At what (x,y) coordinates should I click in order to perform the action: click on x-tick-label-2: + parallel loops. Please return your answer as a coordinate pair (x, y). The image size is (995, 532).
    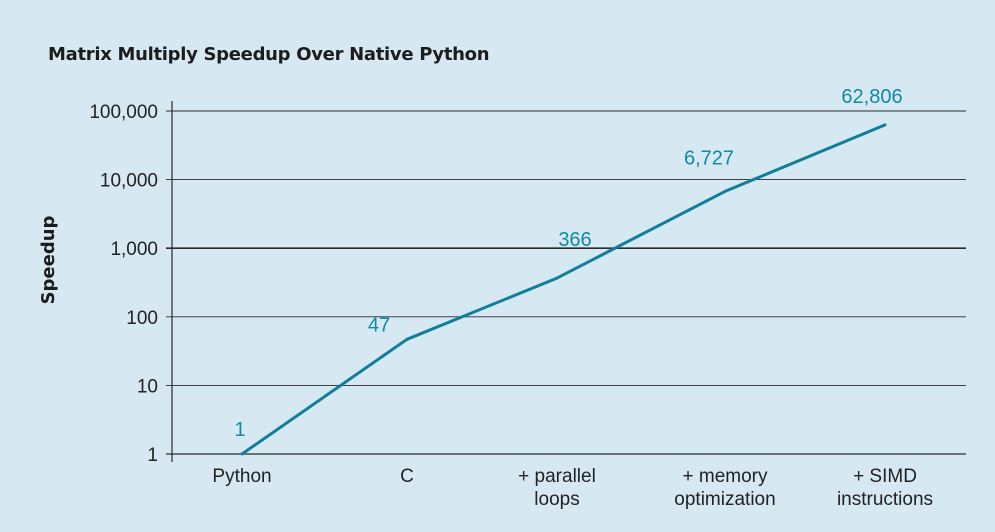
    Looking at the image, I should click on (557, 488).